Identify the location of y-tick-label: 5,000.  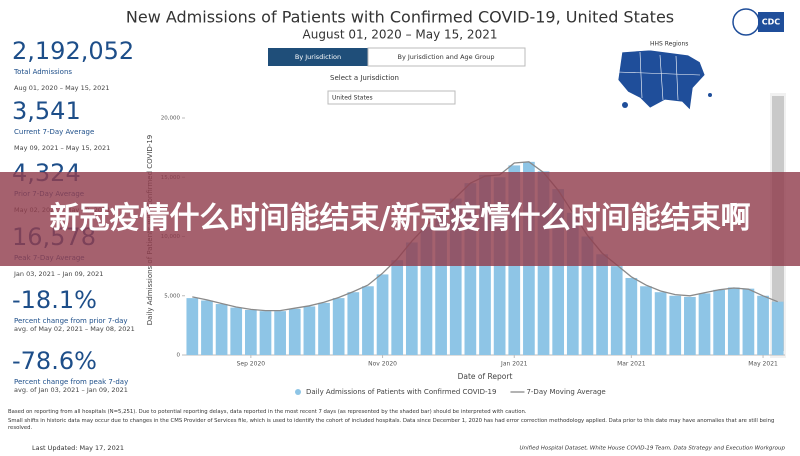
(172, 296).